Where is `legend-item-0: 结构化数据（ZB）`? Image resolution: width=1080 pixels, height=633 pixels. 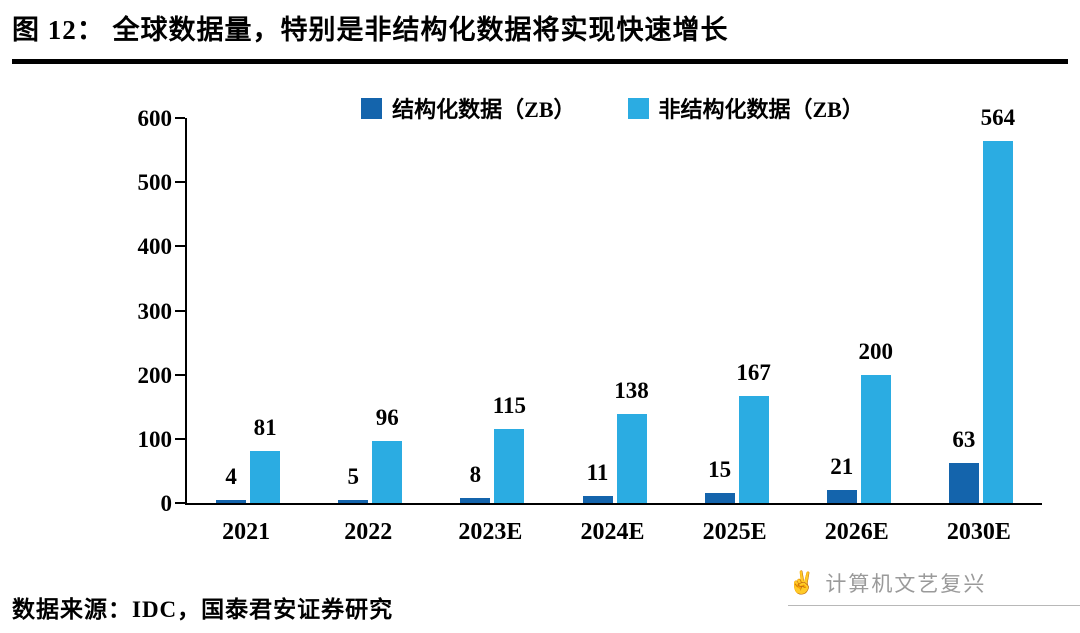 legend-item-0: 结构化数据（ZB） is located at coordinates (468, 108).